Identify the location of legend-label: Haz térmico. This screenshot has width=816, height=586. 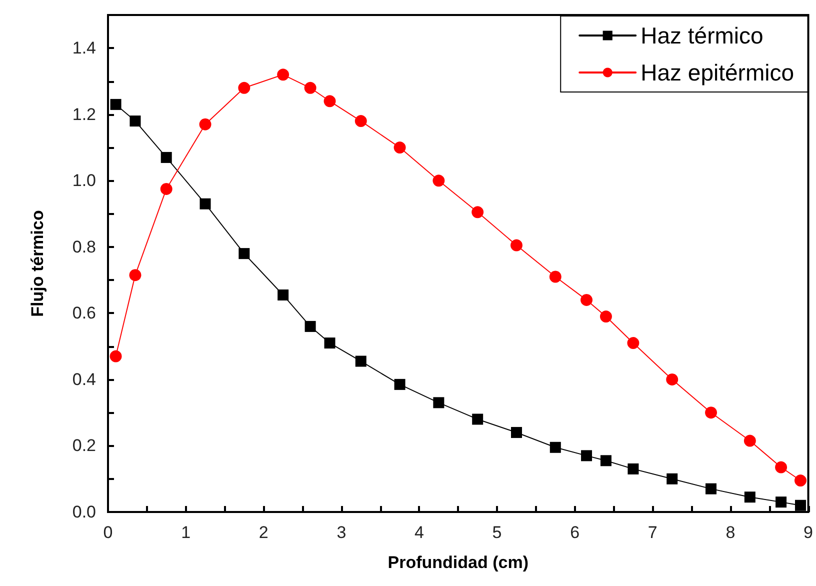
(702, 35).